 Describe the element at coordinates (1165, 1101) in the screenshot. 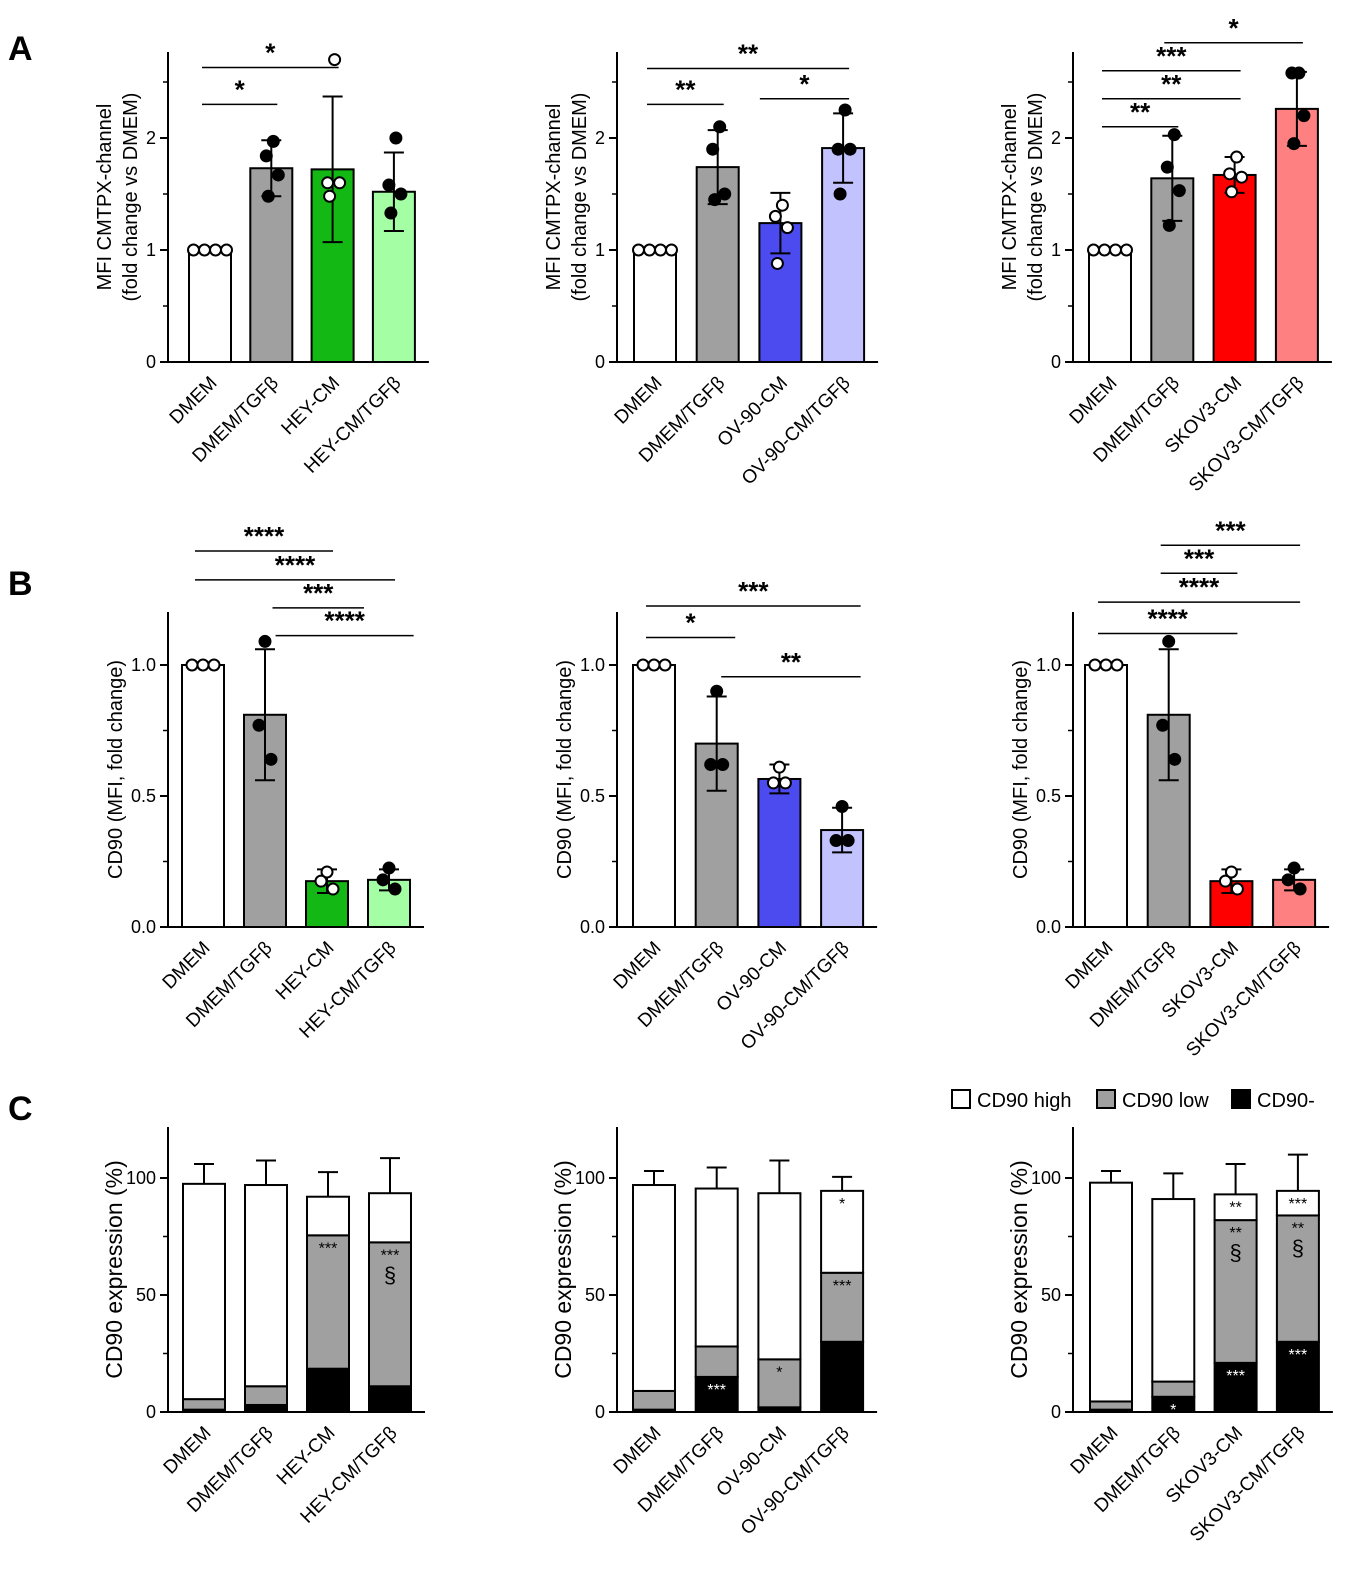

I see `legend-label: CD90 low` at that location.